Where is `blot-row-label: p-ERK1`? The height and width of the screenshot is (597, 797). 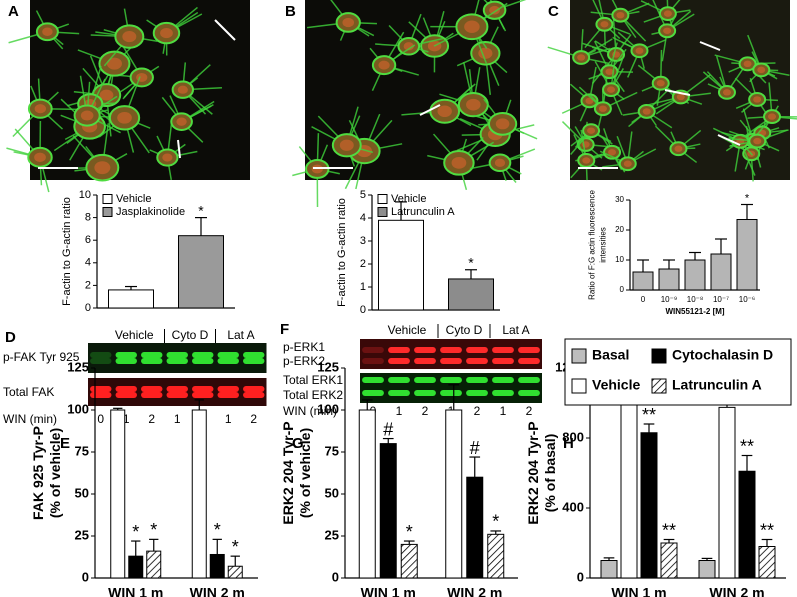
blot-row-label: p-ERK1 is located at coordinates (304, 347).